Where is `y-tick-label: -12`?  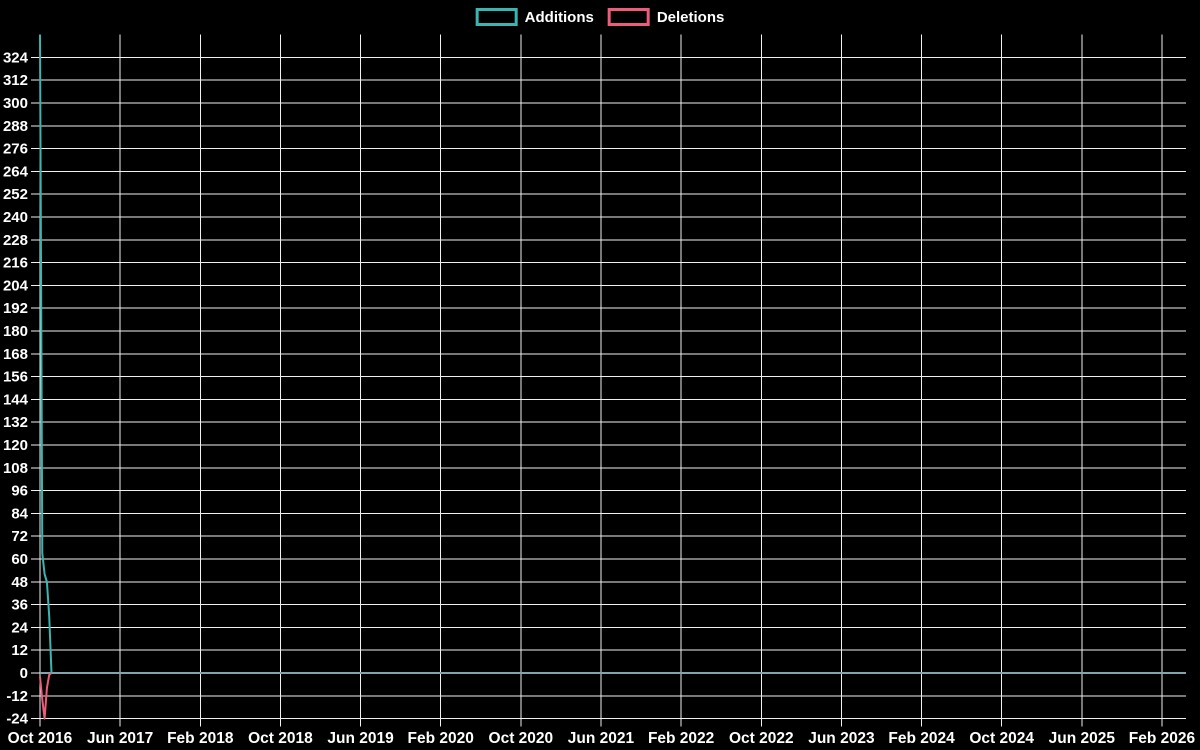 y-tick-label: -12 is located at coordinates (17, 696).